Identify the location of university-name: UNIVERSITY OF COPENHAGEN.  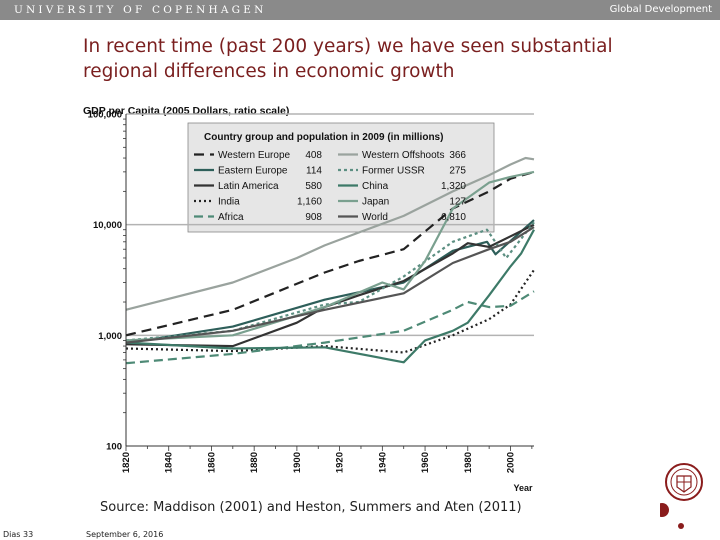
(140, 10).